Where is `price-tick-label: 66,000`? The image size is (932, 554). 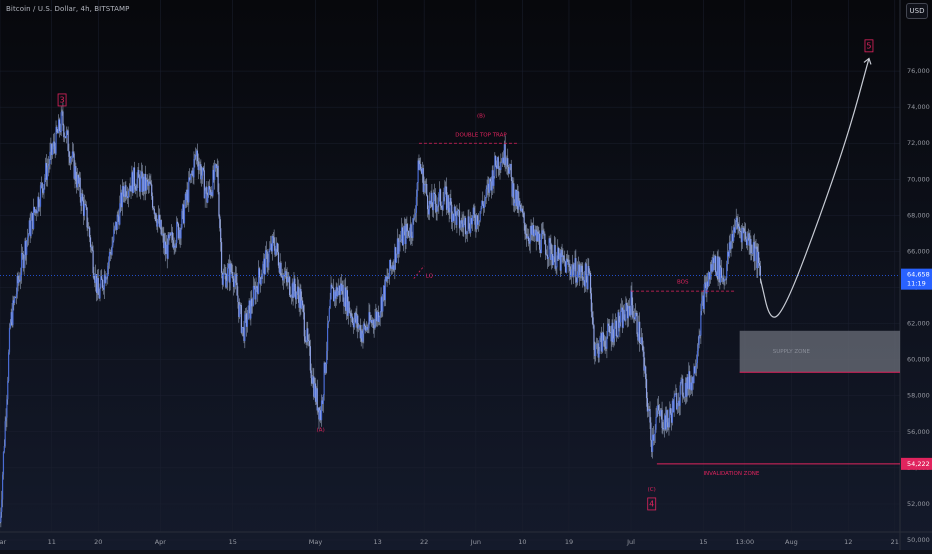 price-tick-label: 66,000 is located at coordinates (918, 251).